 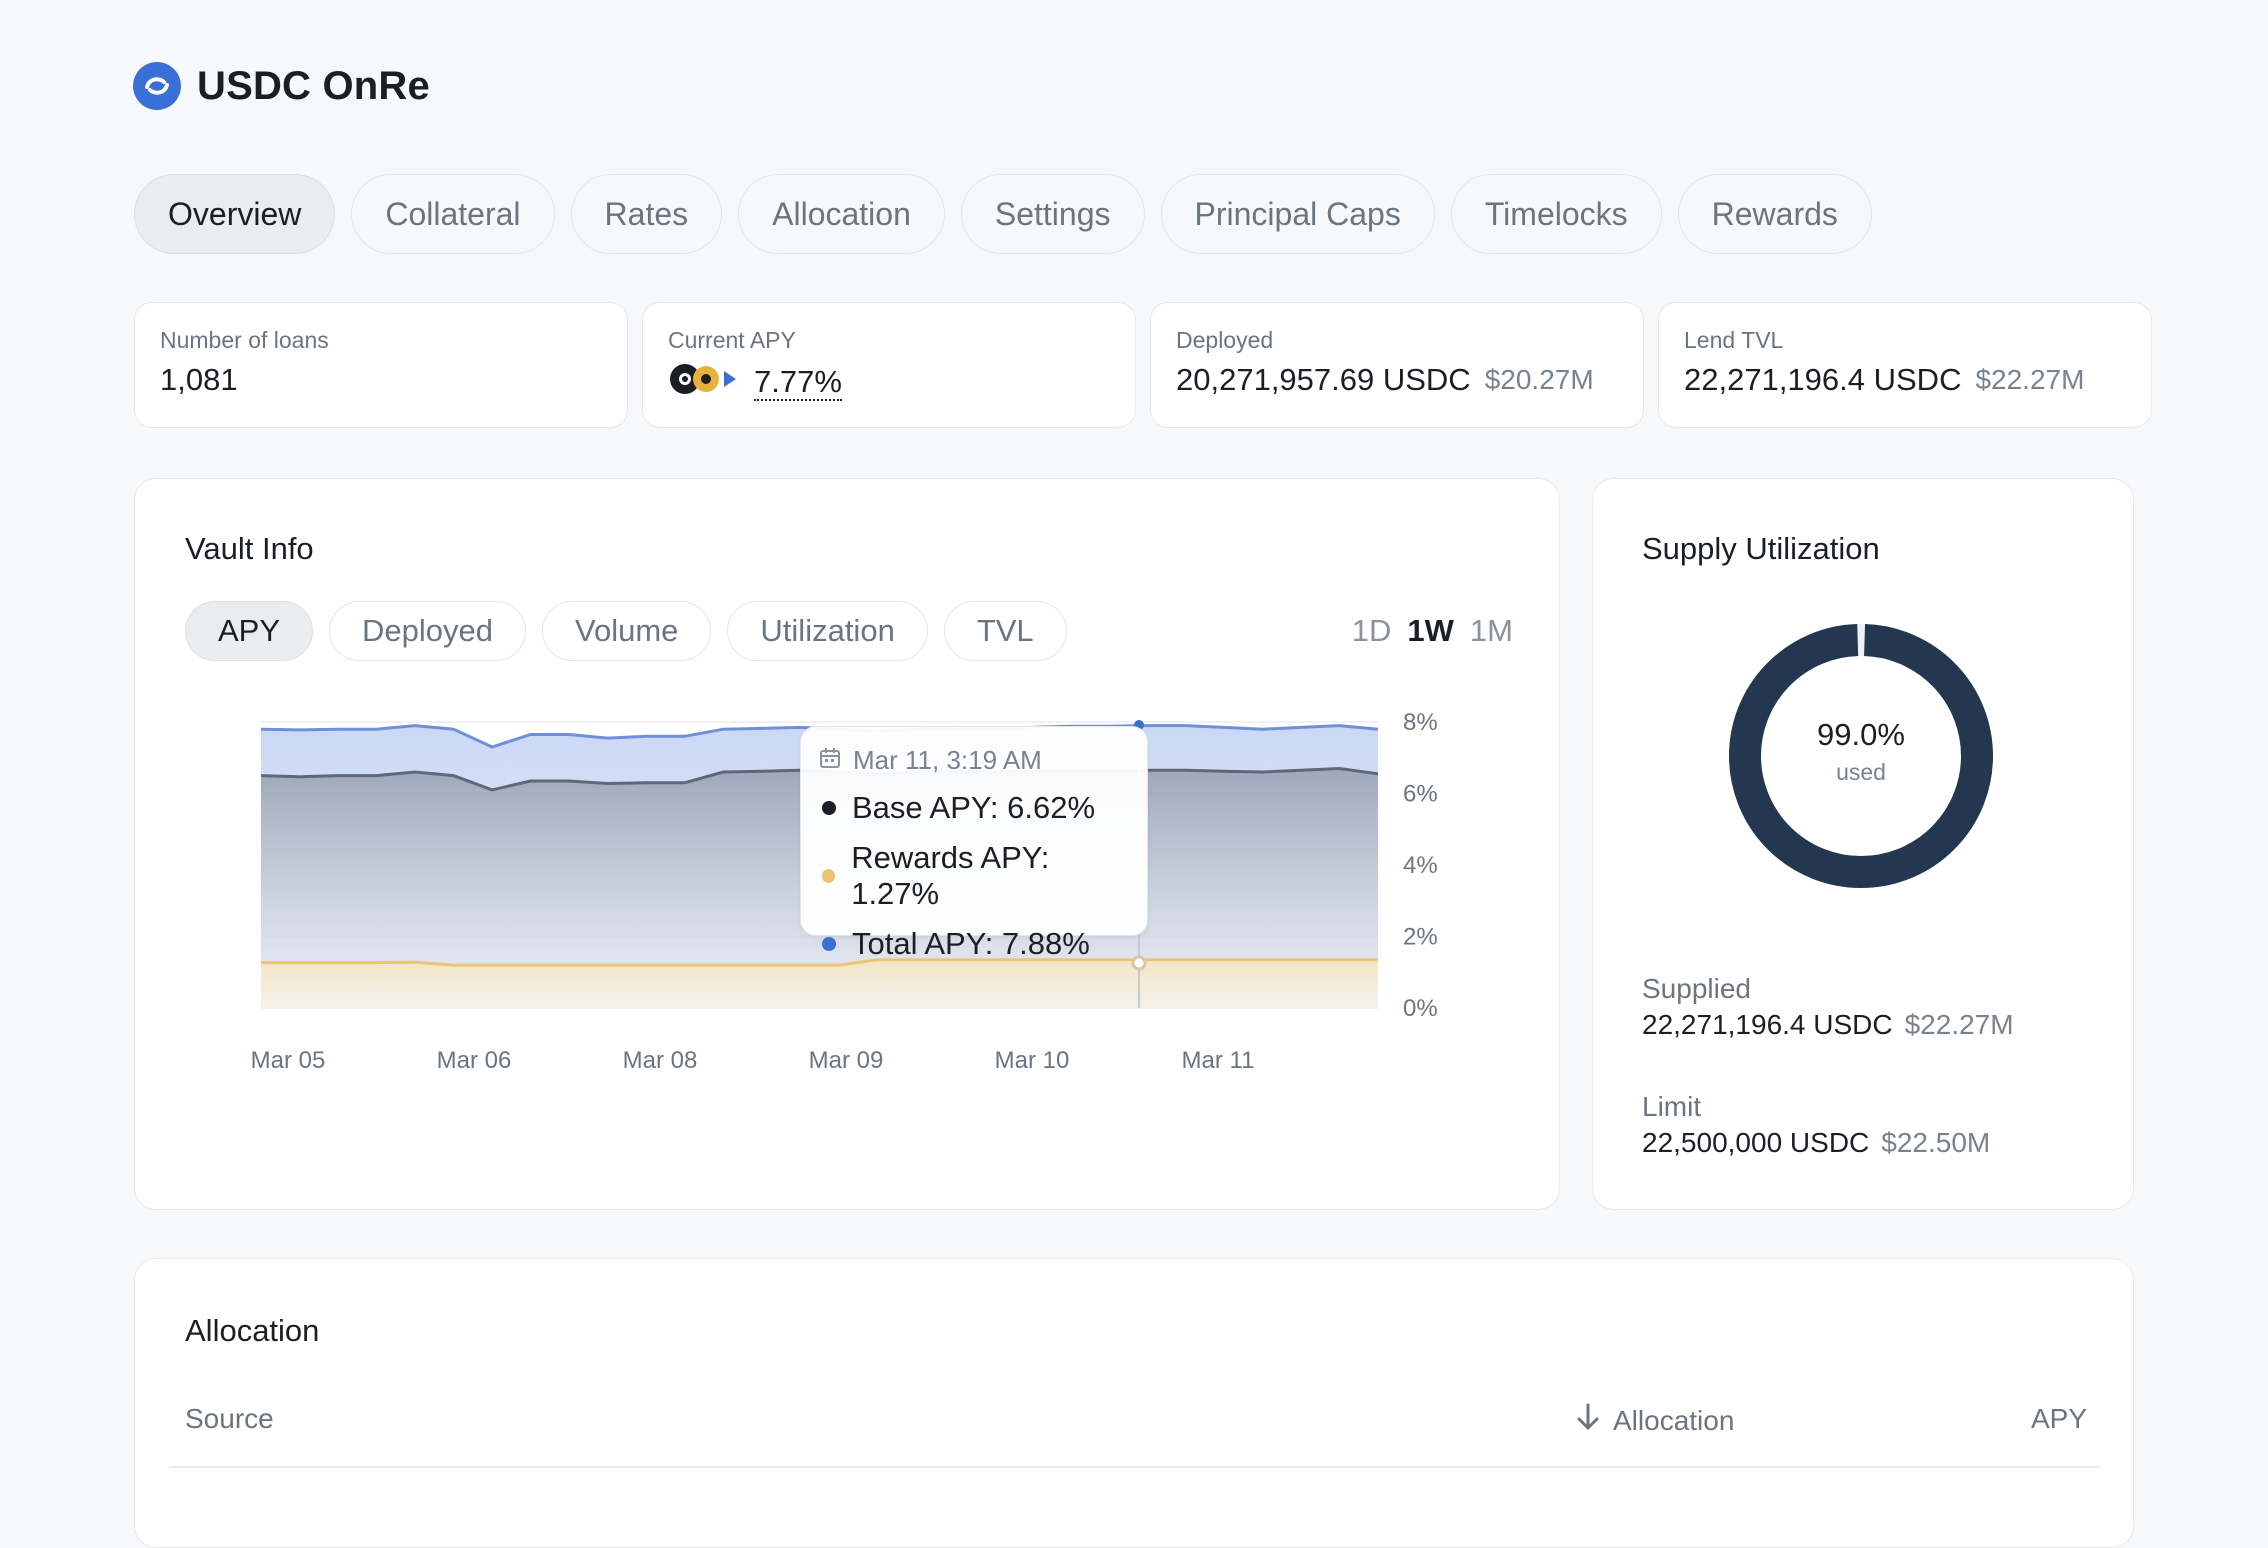 What do you see at coordinates (1823, 379) in the screenshot?
I see `stat-value: 22,271,196.4 USDC` at bounding box center [1823, 379].